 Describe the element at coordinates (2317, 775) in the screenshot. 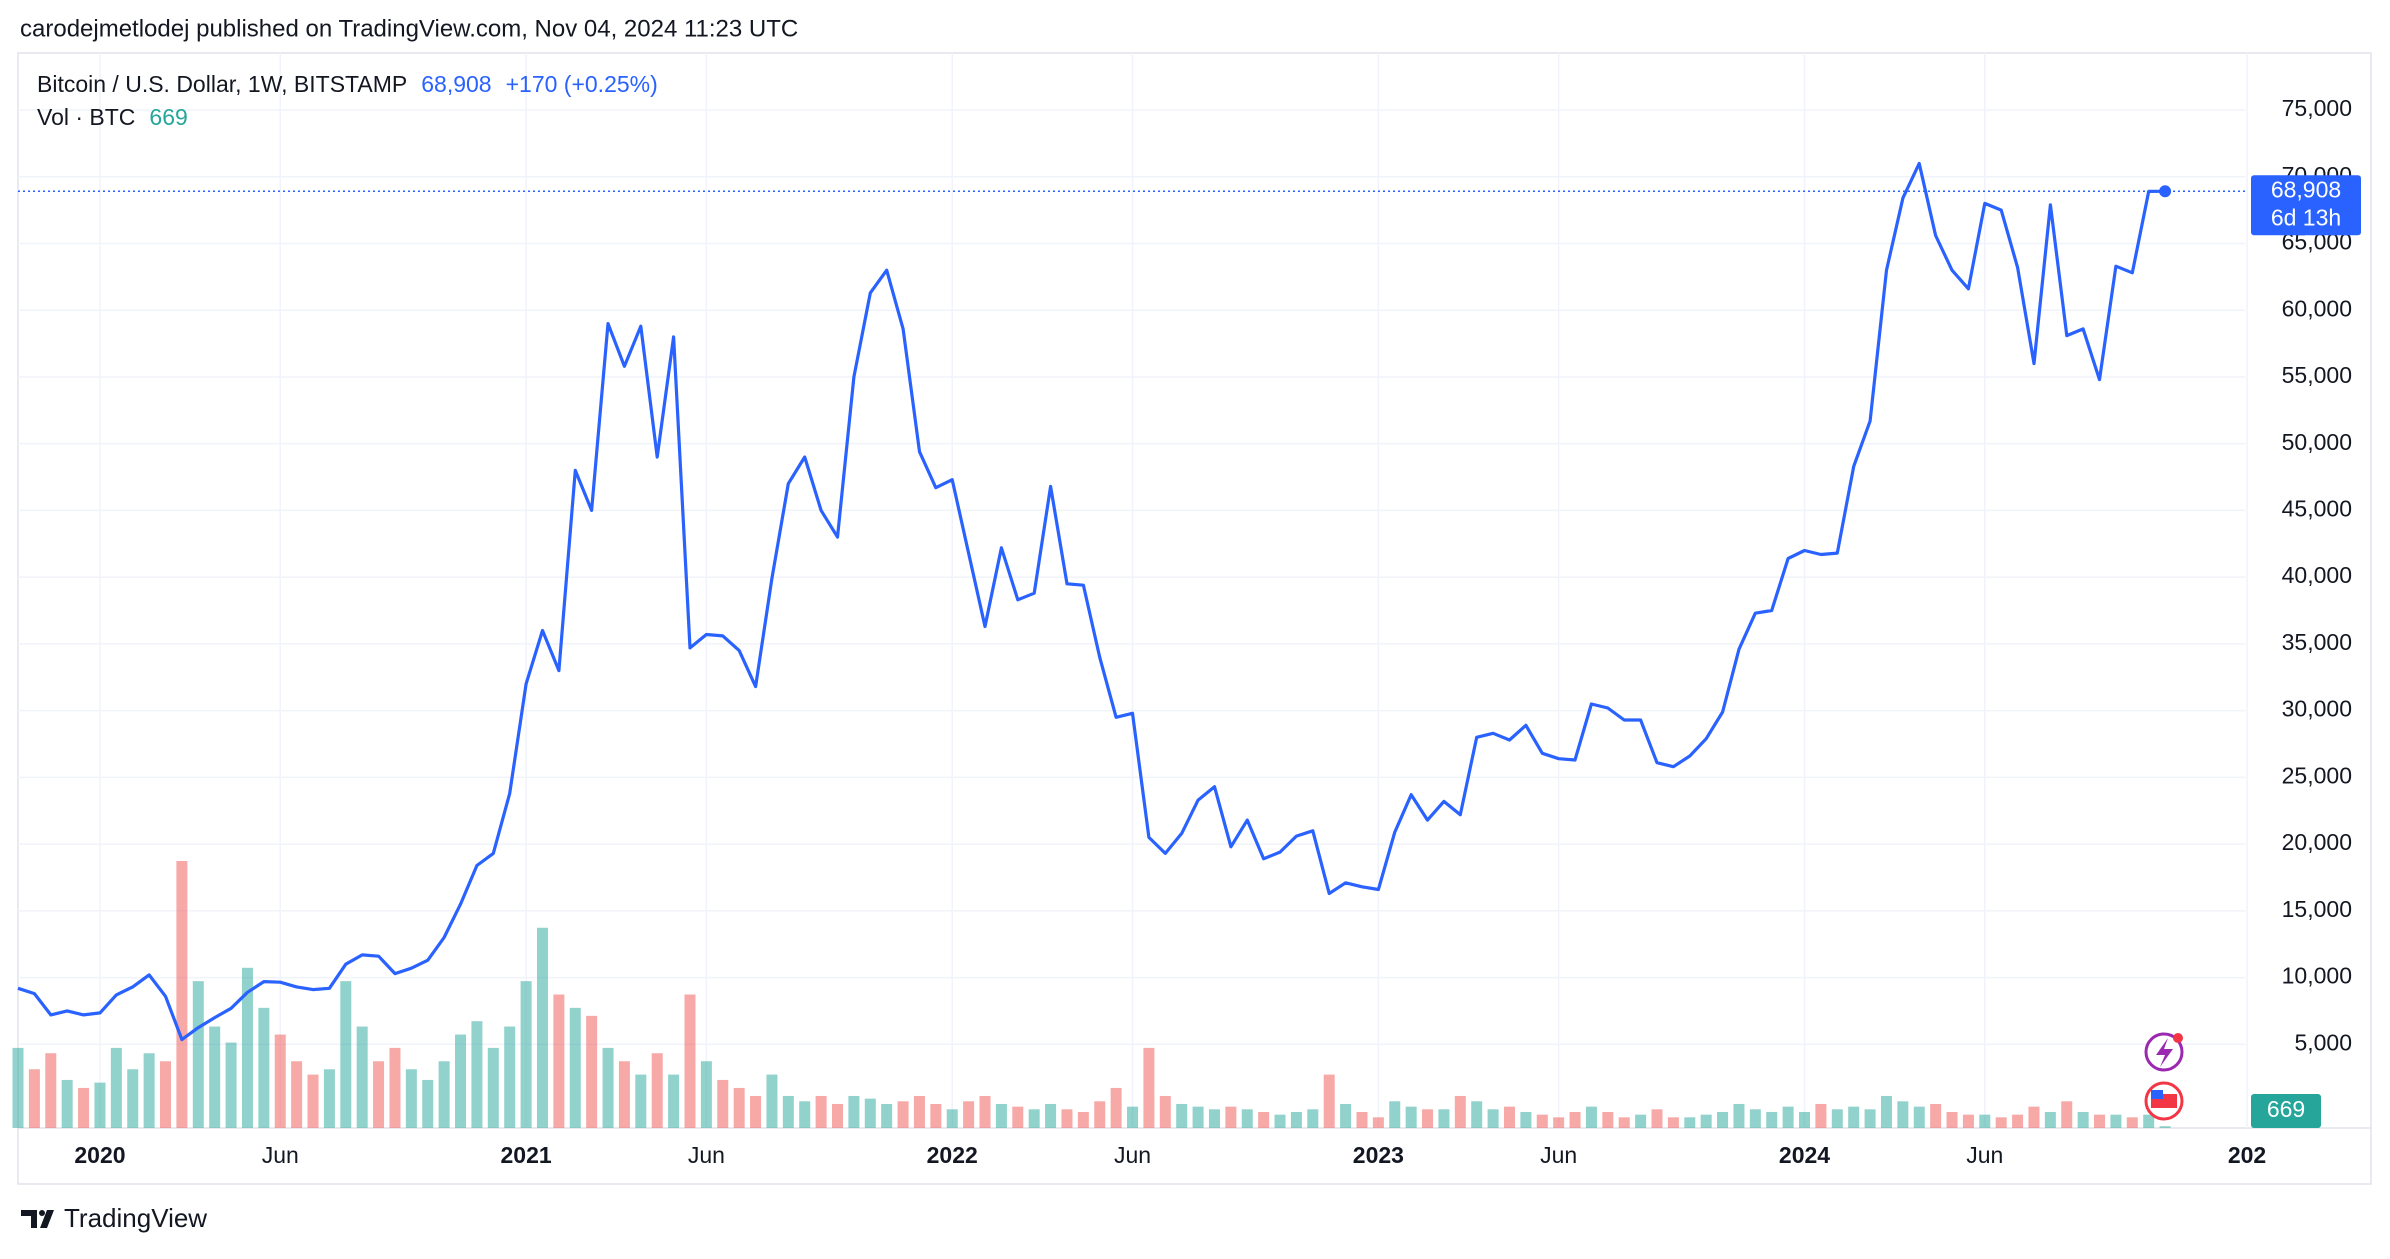

I see `y-tick-label: 25,000` at that location.